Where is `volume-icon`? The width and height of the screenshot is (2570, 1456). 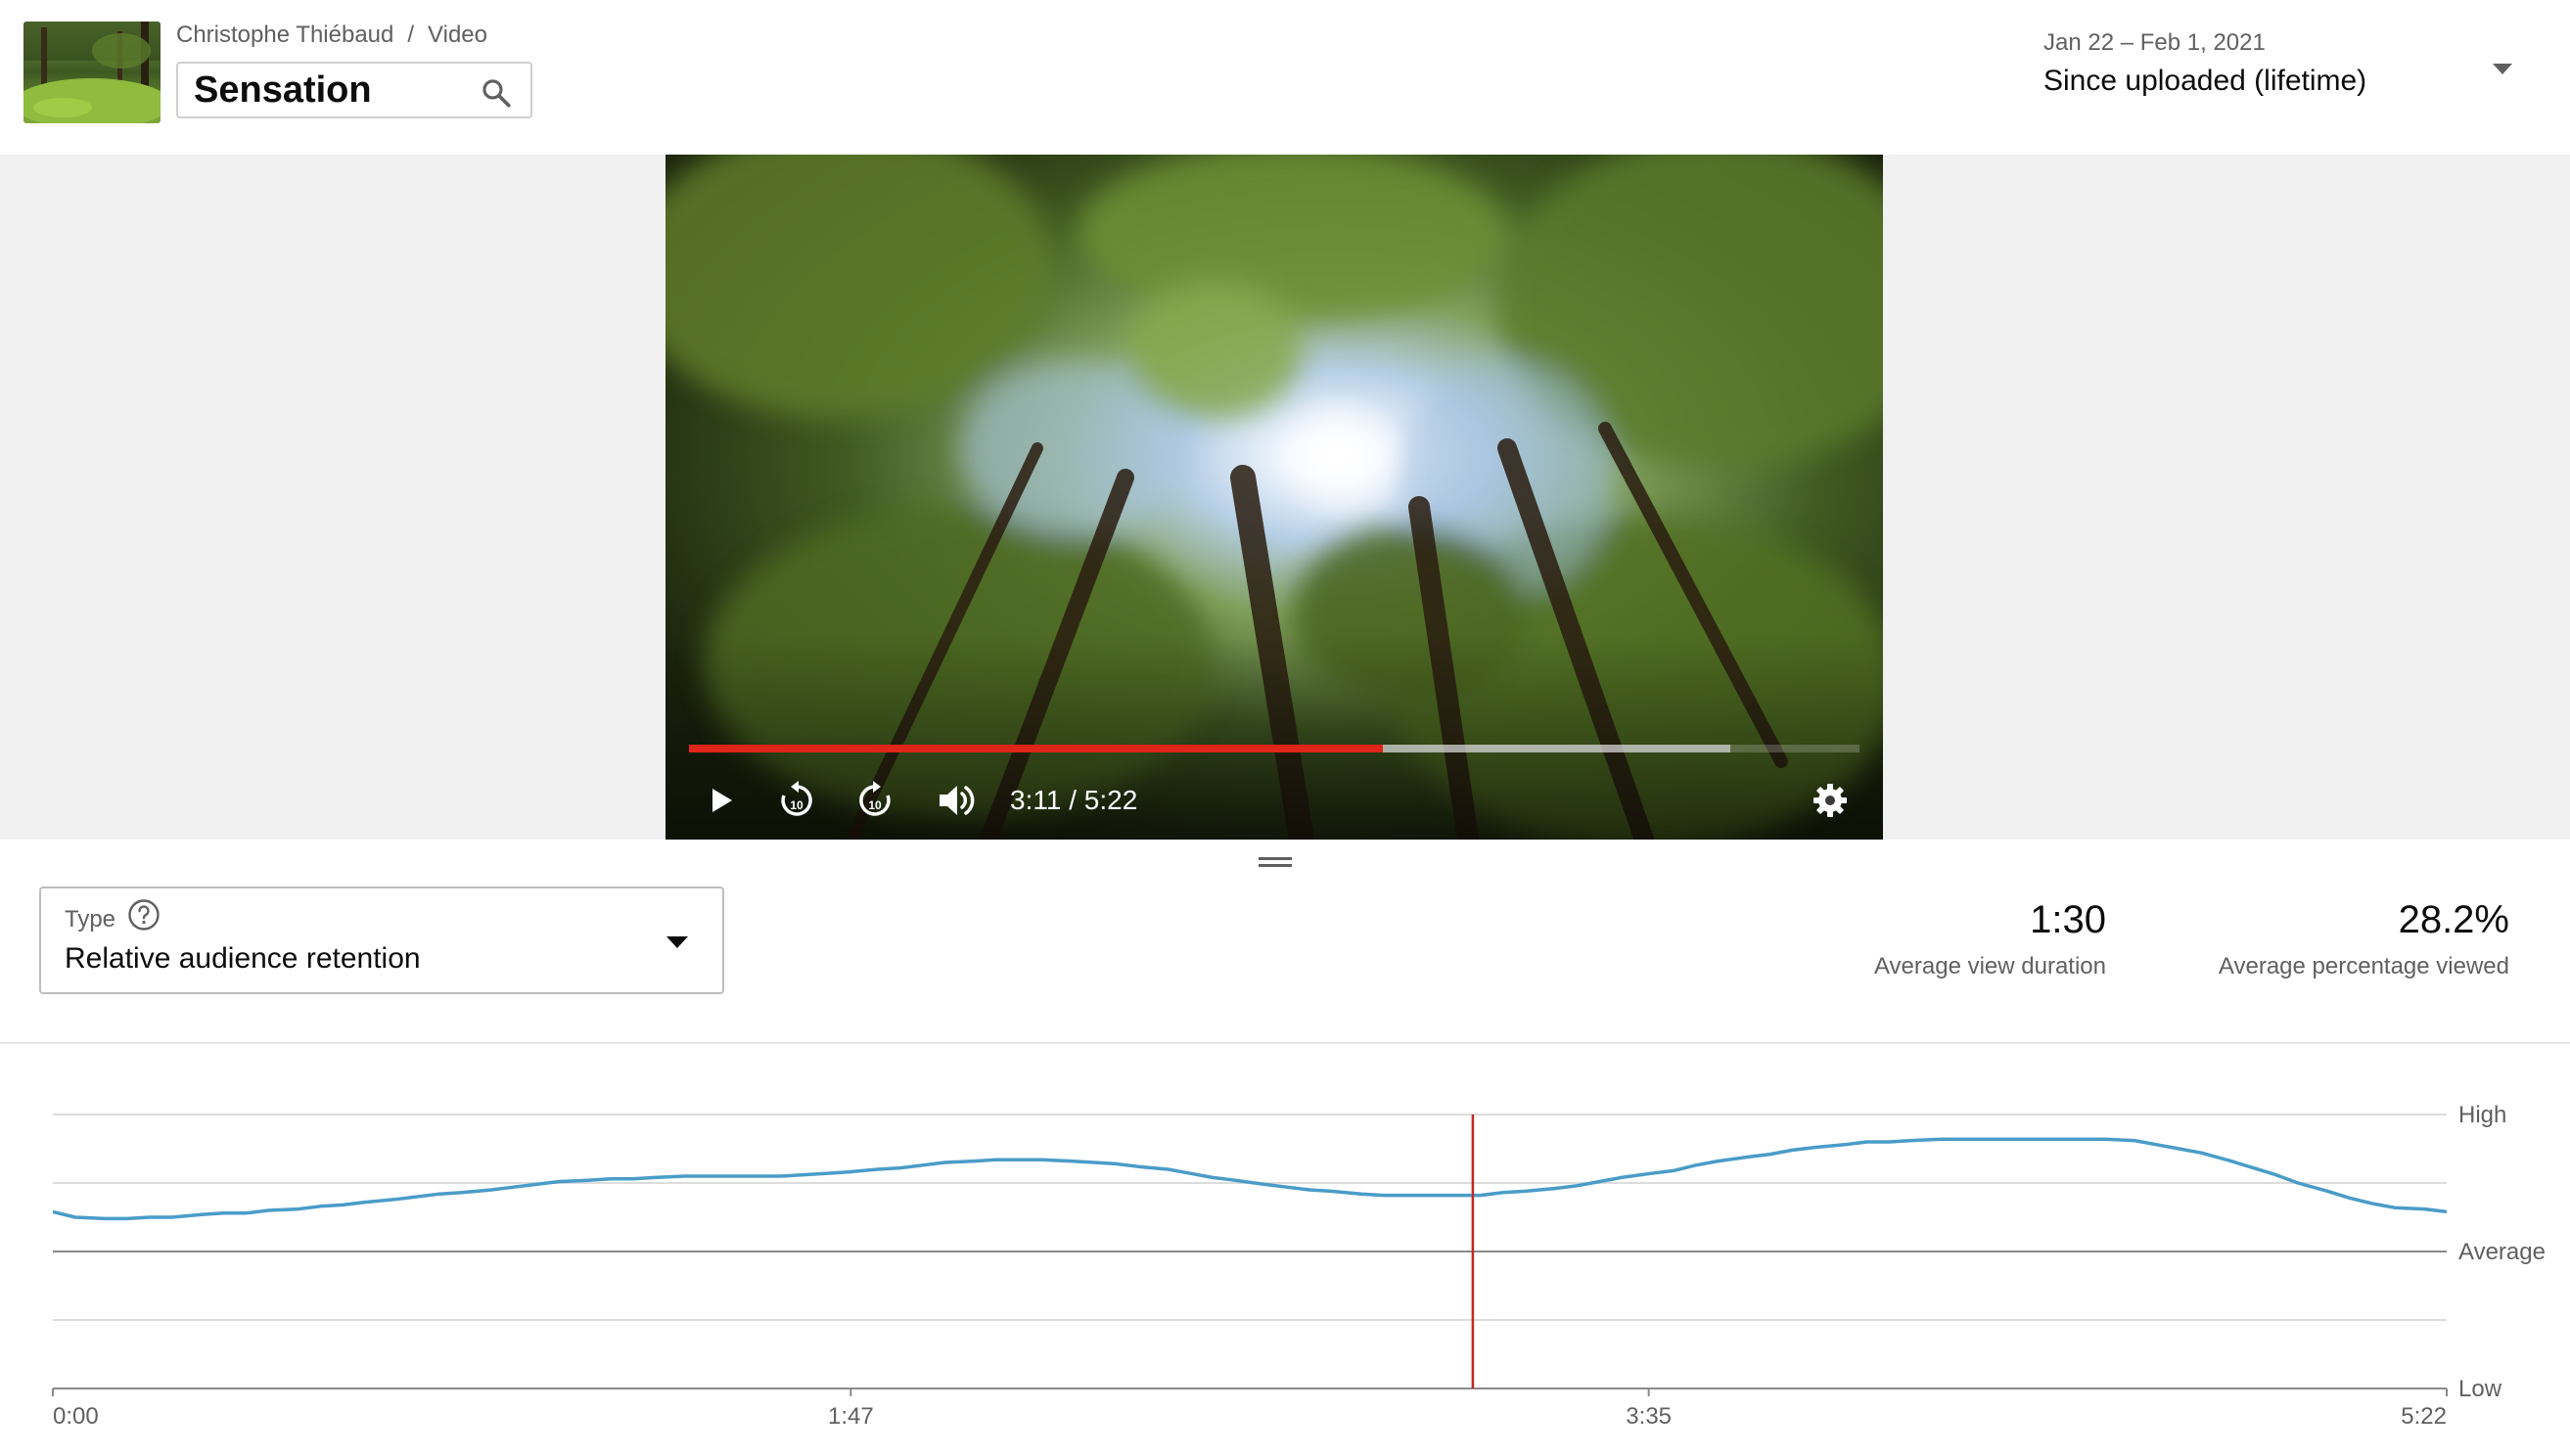
volume-icon is located at coordinates (955, 800).